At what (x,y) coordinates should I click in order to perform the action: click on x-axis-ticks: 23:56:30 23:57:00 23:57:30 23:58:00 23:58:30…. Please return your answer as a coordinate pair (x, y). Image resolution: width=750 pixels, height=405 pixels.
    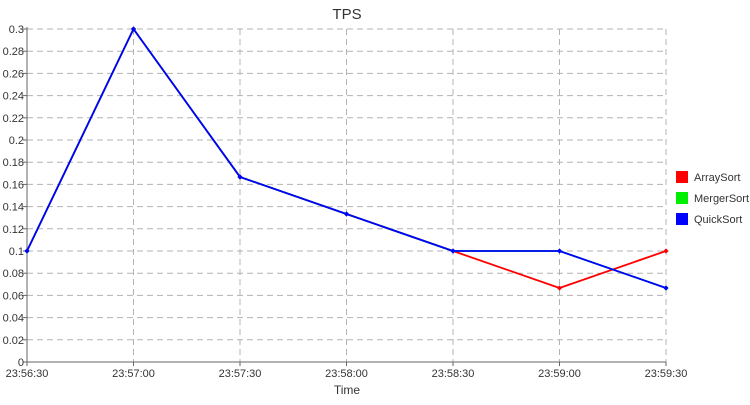
    Looking at the image, I should click on (347, 374).